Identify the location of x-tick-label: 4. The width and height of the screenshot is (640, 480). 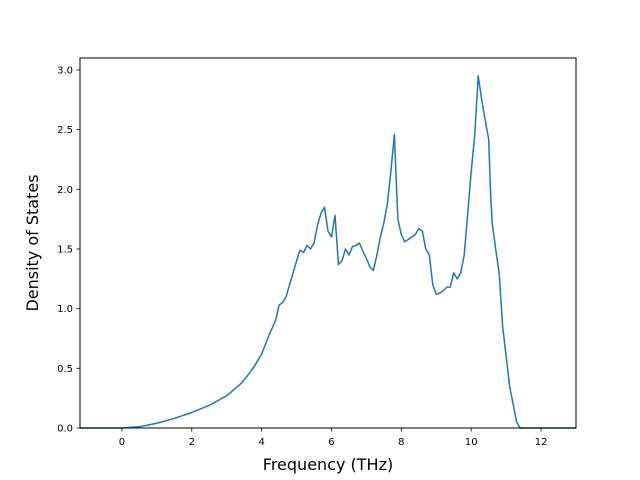
(261, 442).